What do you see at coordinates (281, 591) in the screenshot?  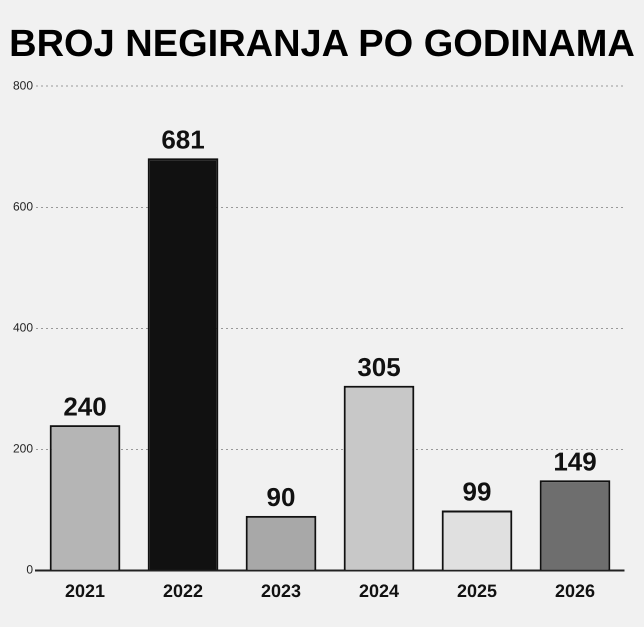 I see `x-tick-label: 2023` at bounding box center [281, 591].